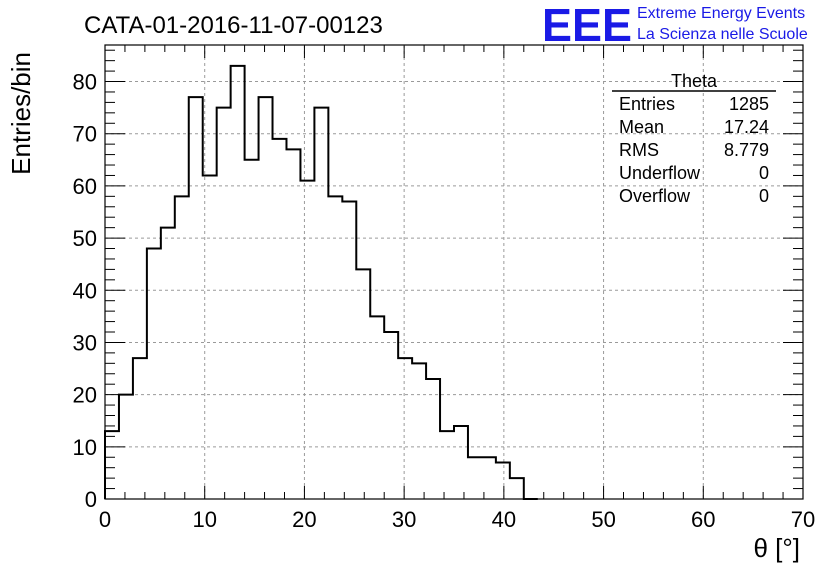 The width and height of the screenshot is (836, 572). I want to click on y-tick-label: 0, so click(91, 499).